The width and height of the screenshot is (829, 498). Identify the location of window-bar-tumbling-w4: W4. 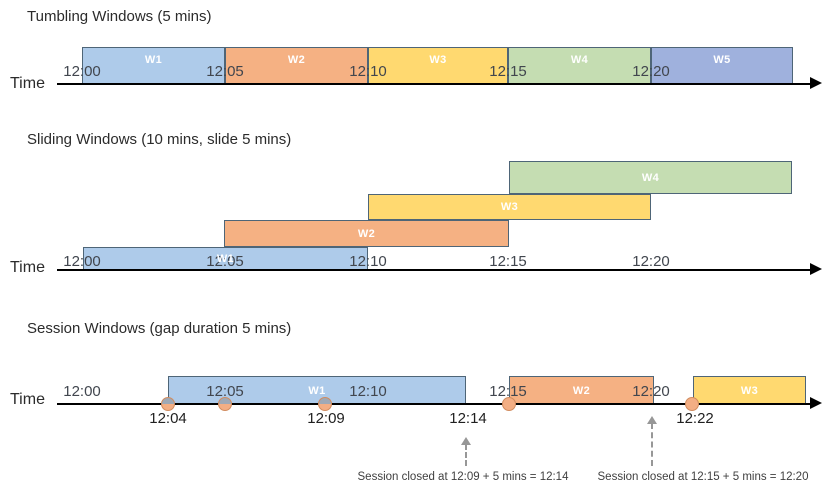
(579, 66).